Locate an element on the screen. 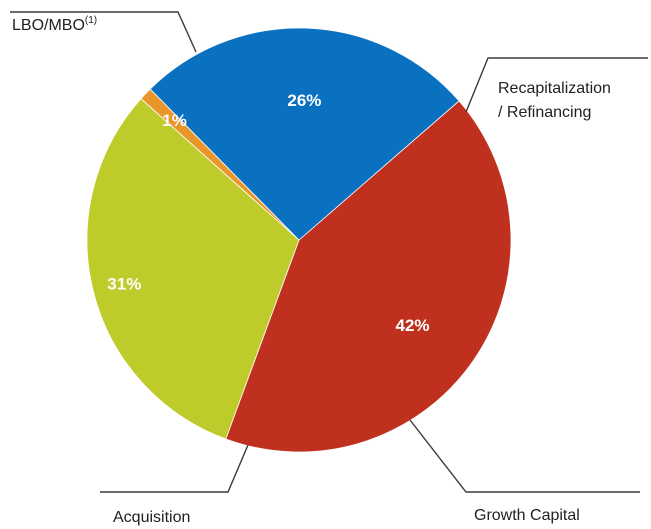 The height and width of the screenshot is (529, 651). label-growth-capital: Growth Capital is located at coordinates (527, 515).